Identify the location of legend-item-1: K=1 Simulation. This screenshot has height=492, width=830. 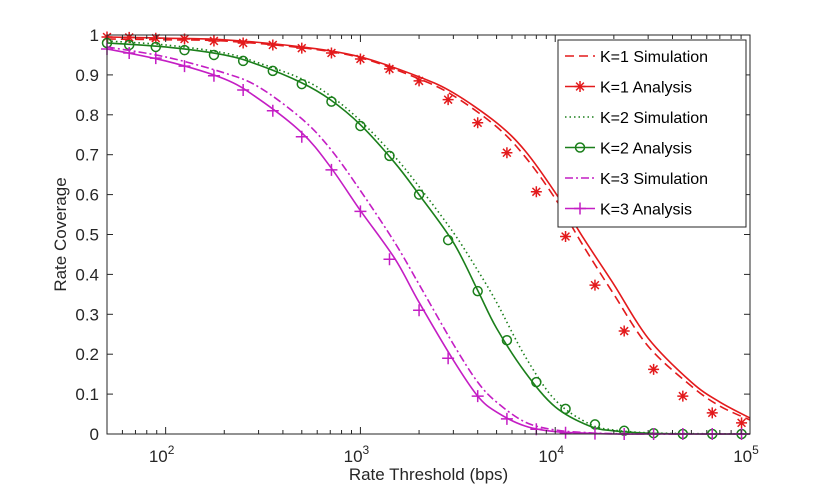
(636, 57).